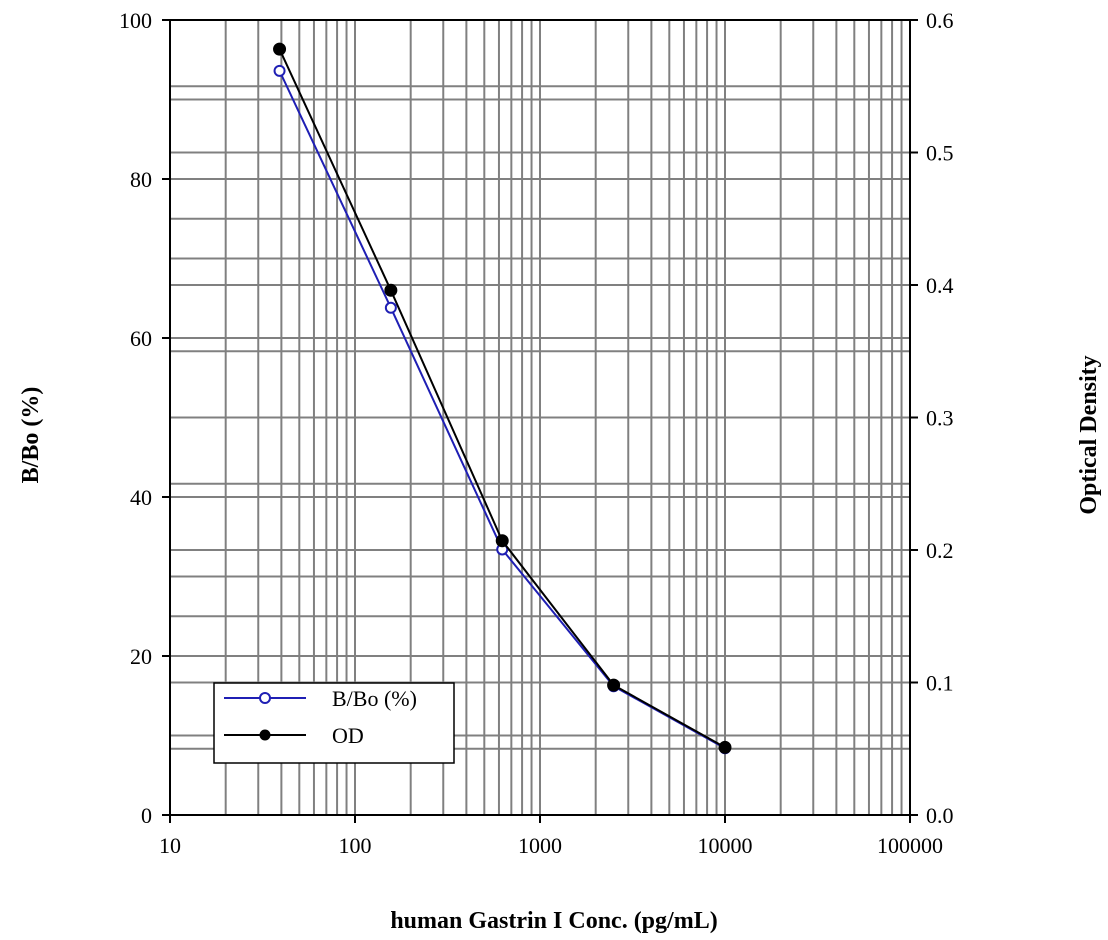  What do you see at coordinates (141, 338) in the screenshot?
I see `y-left-tick-label: 60` at bounding box center [141, 338].